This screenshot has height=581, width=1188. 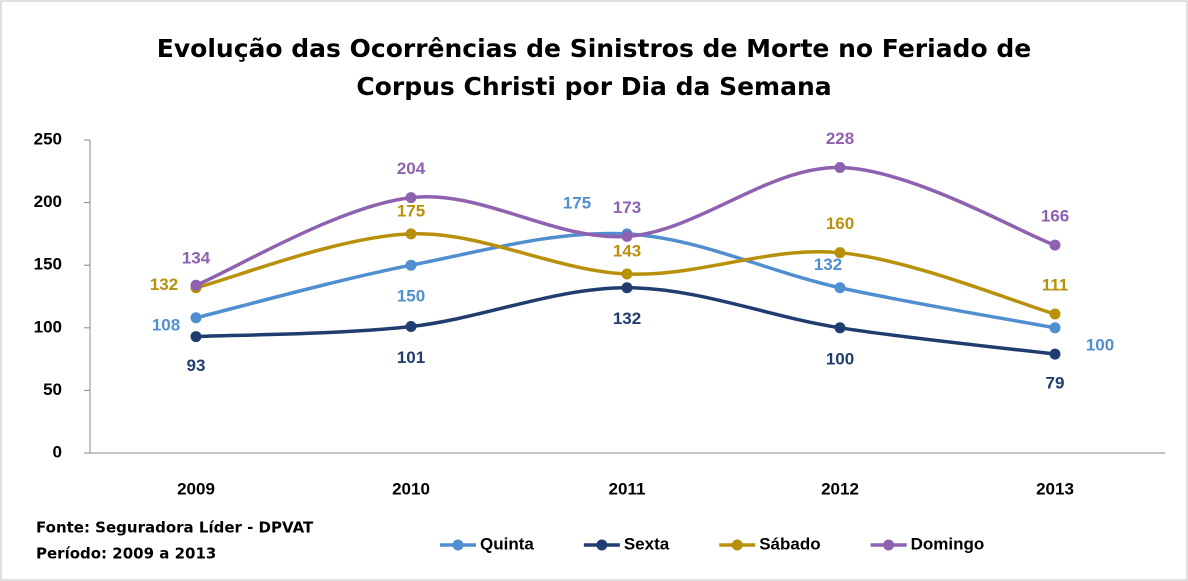 I want to click on x-tick-label: 2010, so click(x=411, y=488).